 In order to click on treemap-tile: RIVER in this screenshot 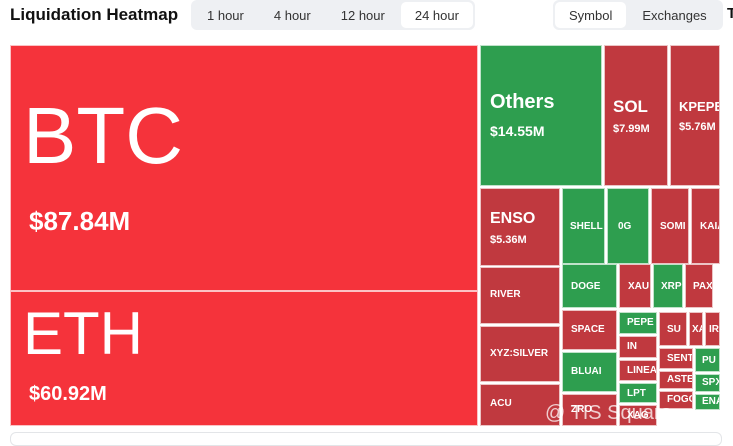, I will do `click(520, 295)`.